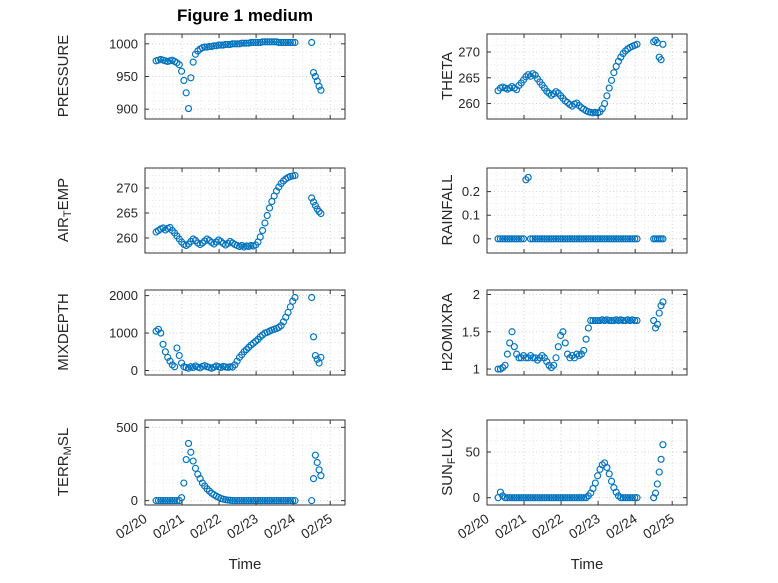 This screenshot has height=583, width=778. I want to click on ylabel-pressure: PRESSURE, so click(64, 76).